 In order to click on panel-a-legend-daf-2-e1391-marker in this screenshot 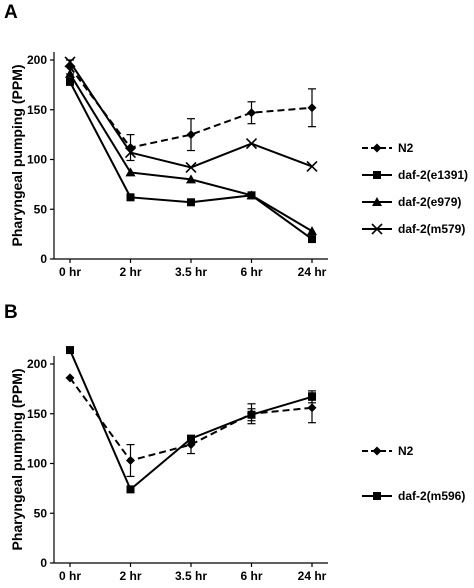, I will do `click(377, 175)`.